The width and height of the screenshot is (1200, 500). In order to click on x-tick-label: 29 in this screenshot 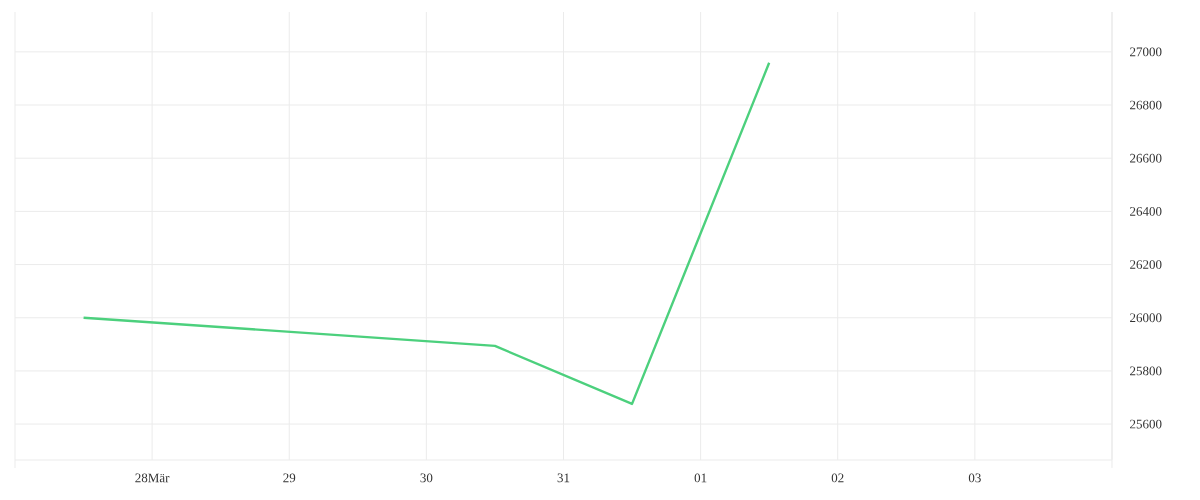, I will do `click(289, 478)`.